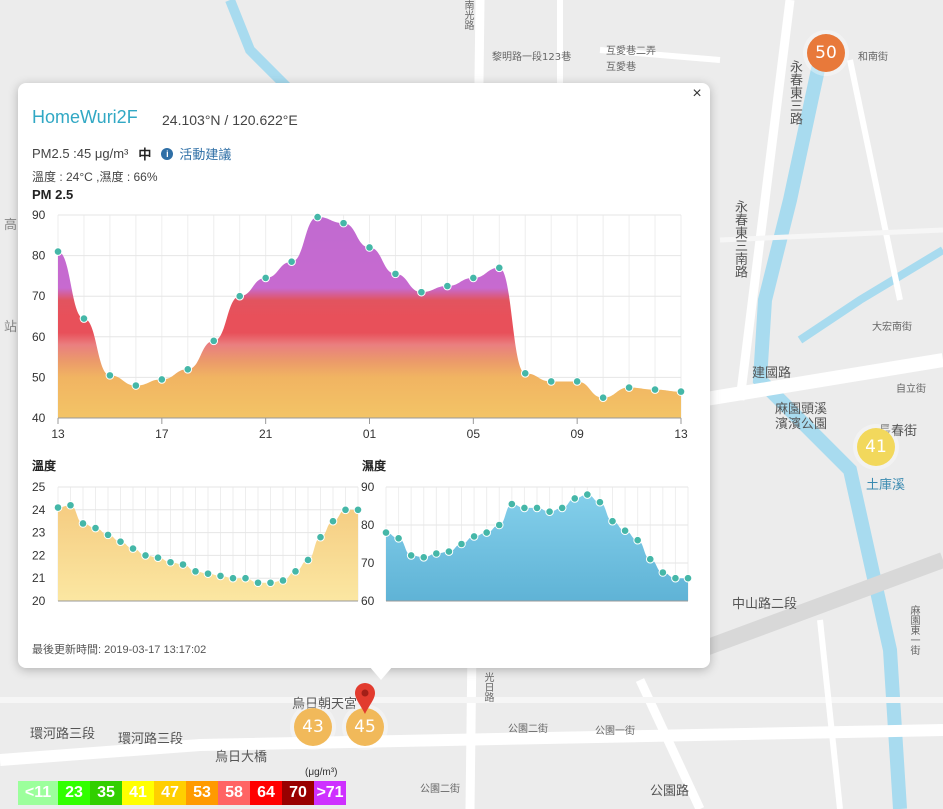  I want to click on last-updated: 最後更新時間: 2019-03-17 13:17:02, so click(119, 649).